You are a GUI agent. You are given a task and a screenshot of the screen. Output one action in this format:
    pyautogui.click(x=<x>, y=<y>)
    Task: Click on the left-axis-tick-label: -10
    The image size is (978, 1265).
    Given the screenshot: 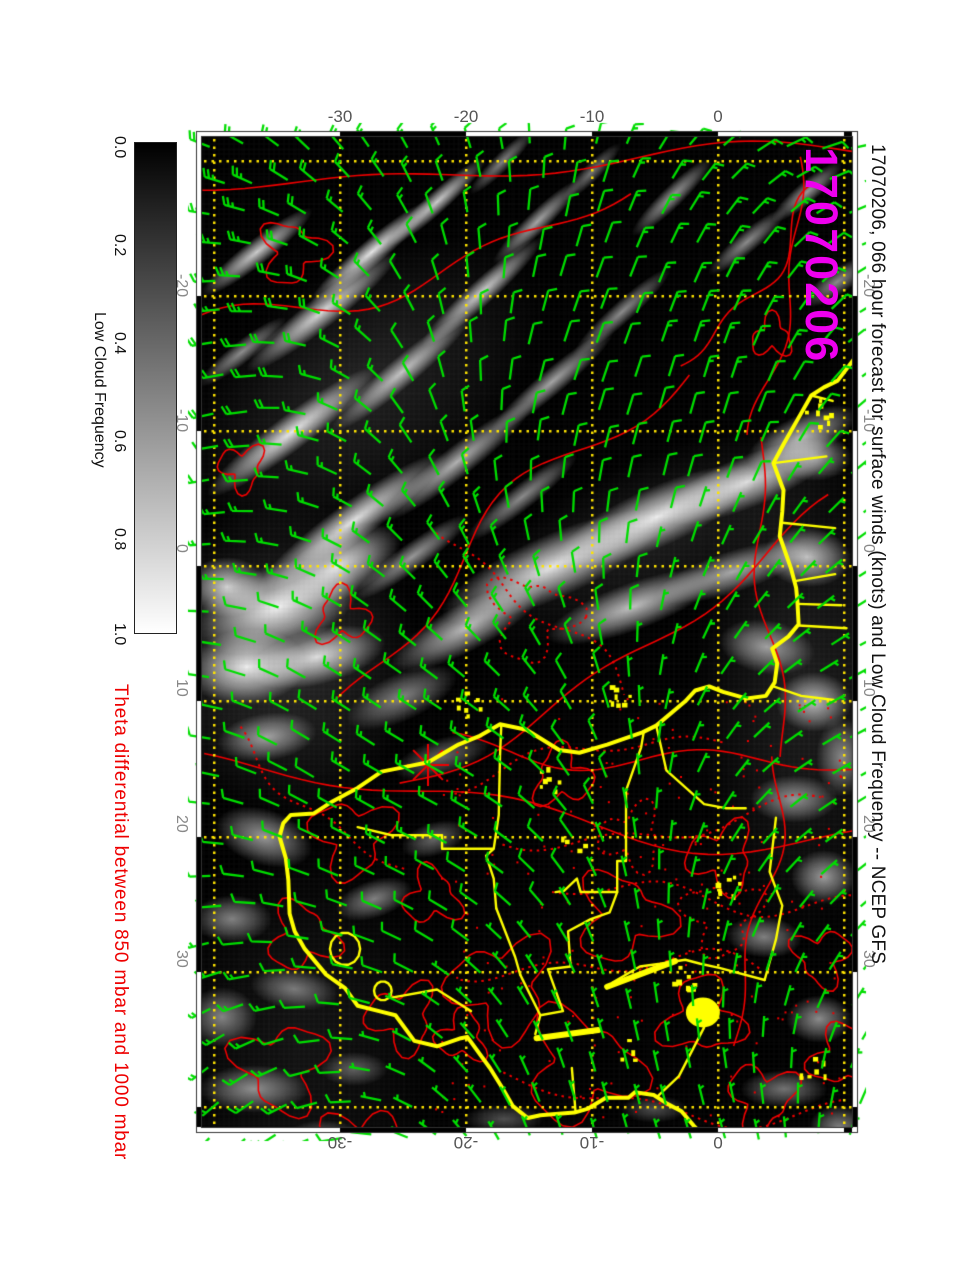 What is the action you would take?
    pyautogui.click(x=181, y=421)
    